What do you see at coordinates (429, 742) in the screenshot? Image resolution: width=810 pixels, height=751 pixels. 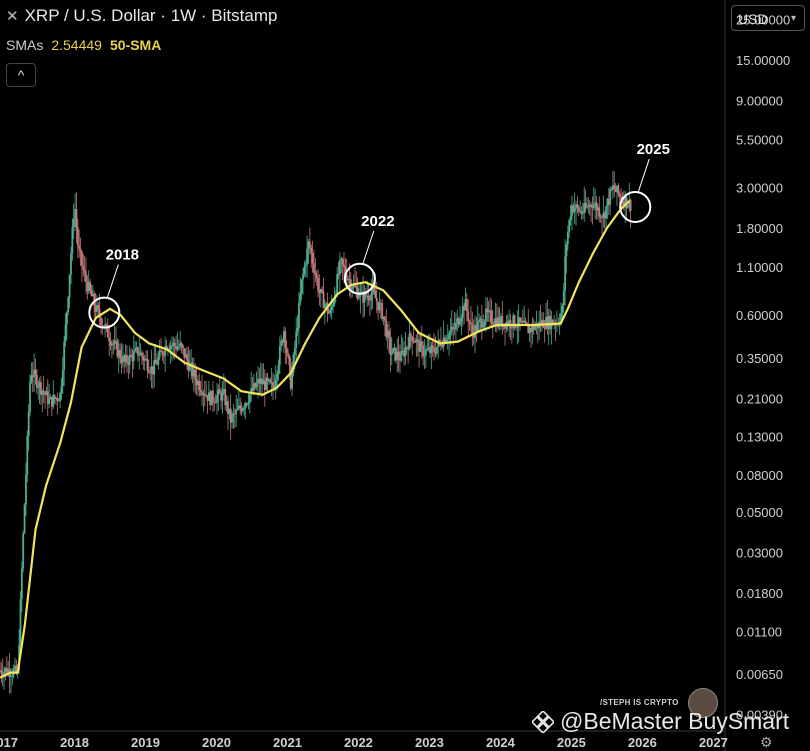 I see `x-tick-label: 2023` at bounding box center [429, 742].